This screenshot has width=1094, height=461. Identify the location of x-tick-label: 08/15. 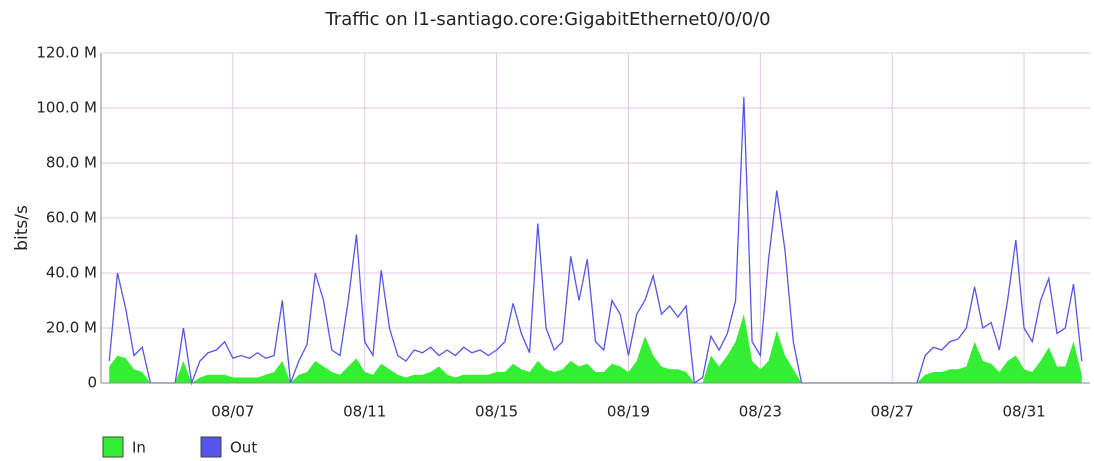
(496, 412).